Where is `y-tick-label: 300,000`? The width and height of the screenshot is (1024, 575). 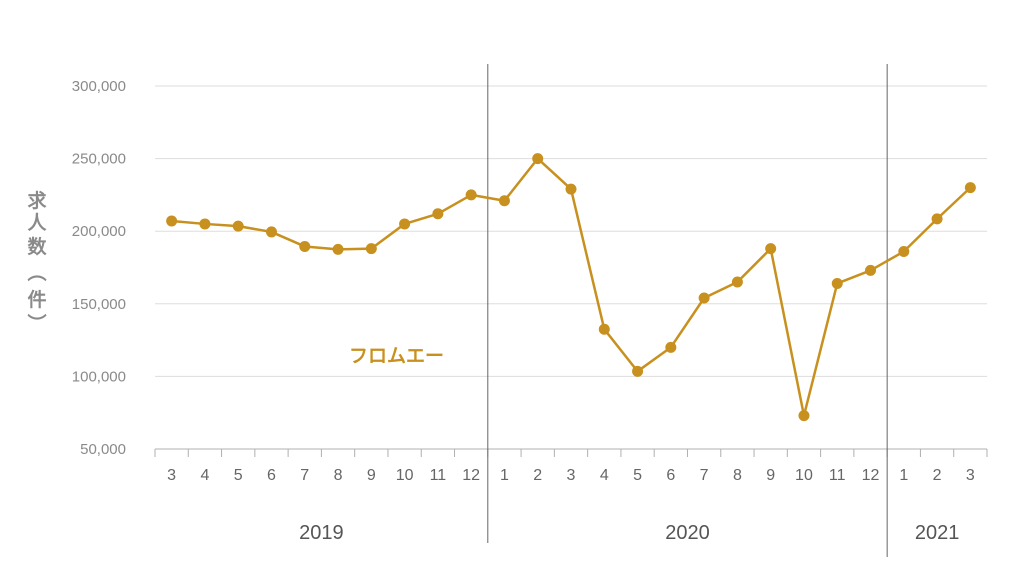 y-tick-label: 300,000 is located at coordinates (99, 86).